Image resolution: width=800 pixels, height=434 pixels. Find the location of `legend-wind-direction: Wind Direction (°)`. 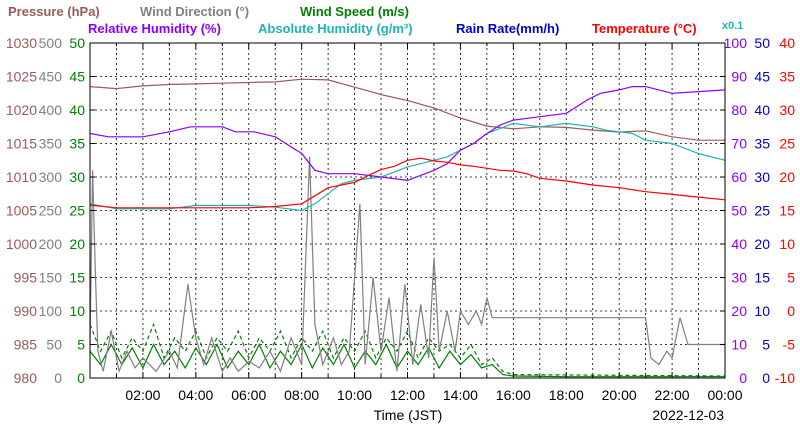

legend-wind-direction: Wind Direction (°) is located at coordinates (194, 11).